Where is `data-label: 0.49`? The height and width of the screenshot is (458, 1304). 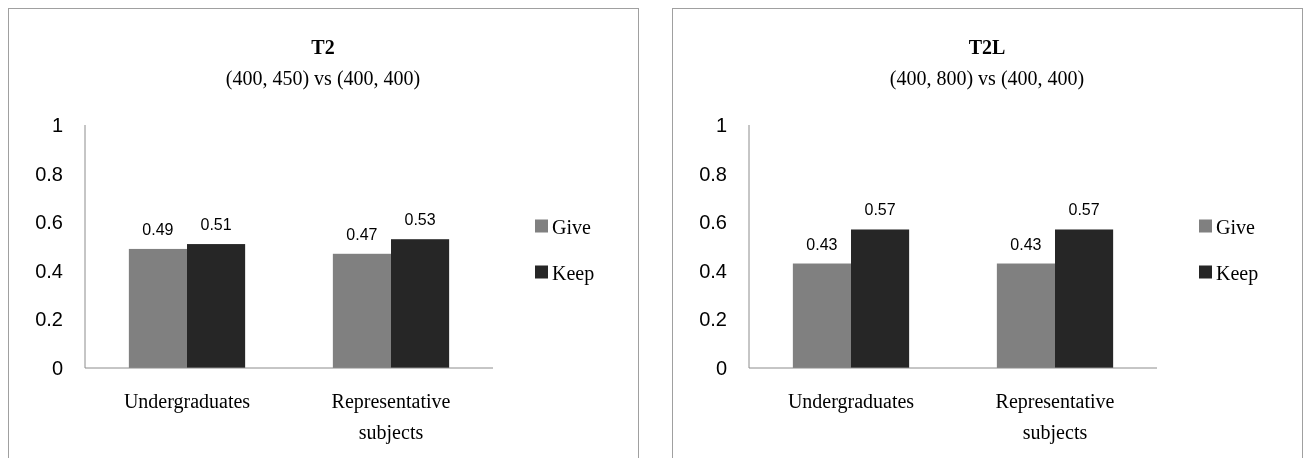 data-label: 0.49 is located at coordinates (158, 229).